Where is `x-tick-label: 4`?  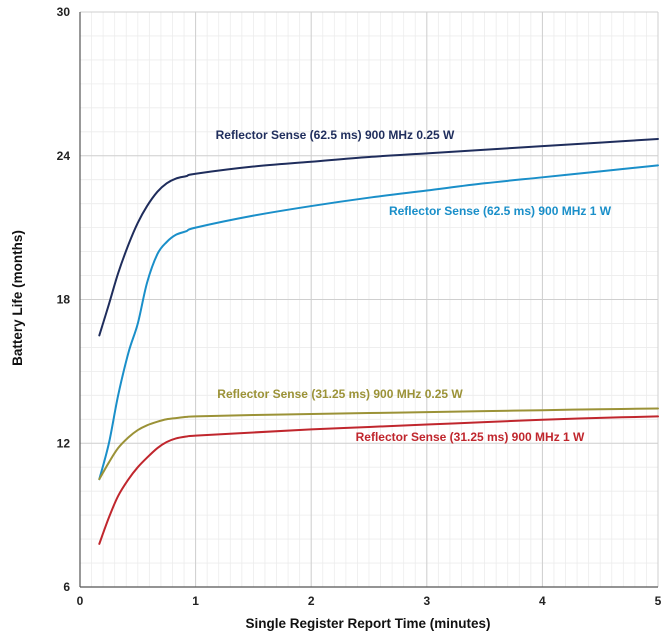 x-tick-label: 4 is located at coordinates (542, 601).